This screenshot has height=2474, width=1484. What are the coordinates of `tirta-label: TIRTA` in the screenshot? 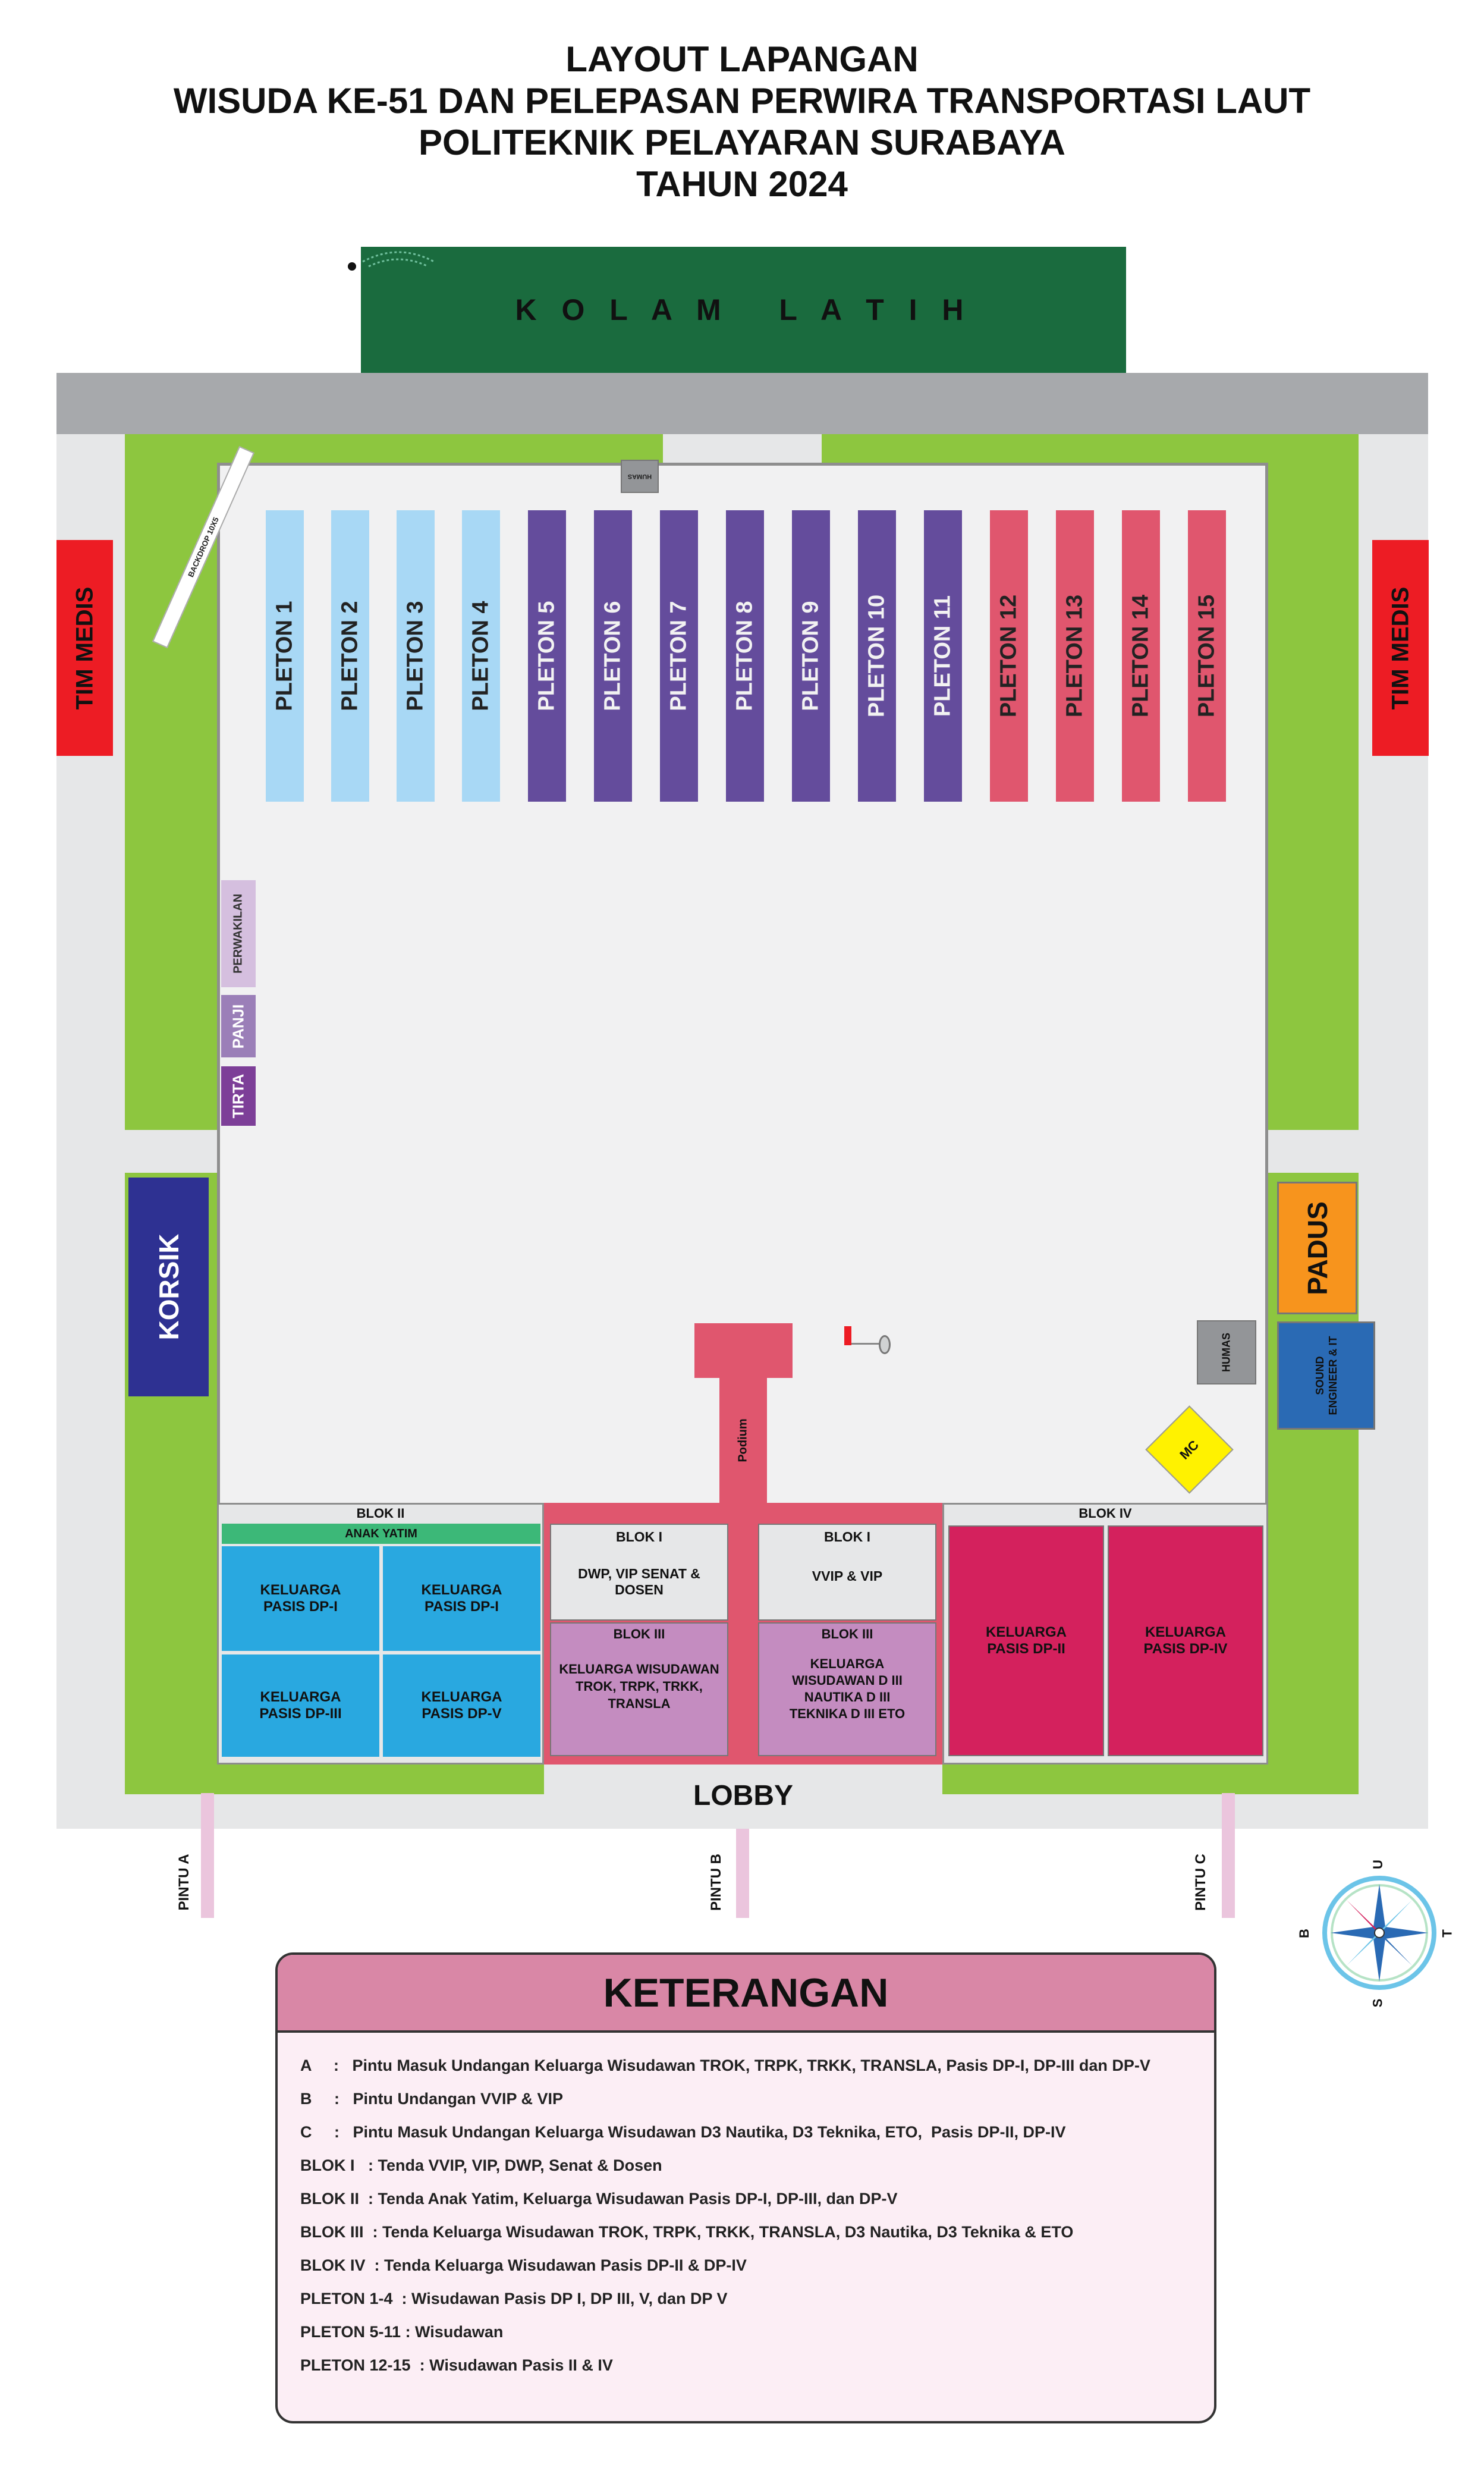 It's located at (238, 1096).